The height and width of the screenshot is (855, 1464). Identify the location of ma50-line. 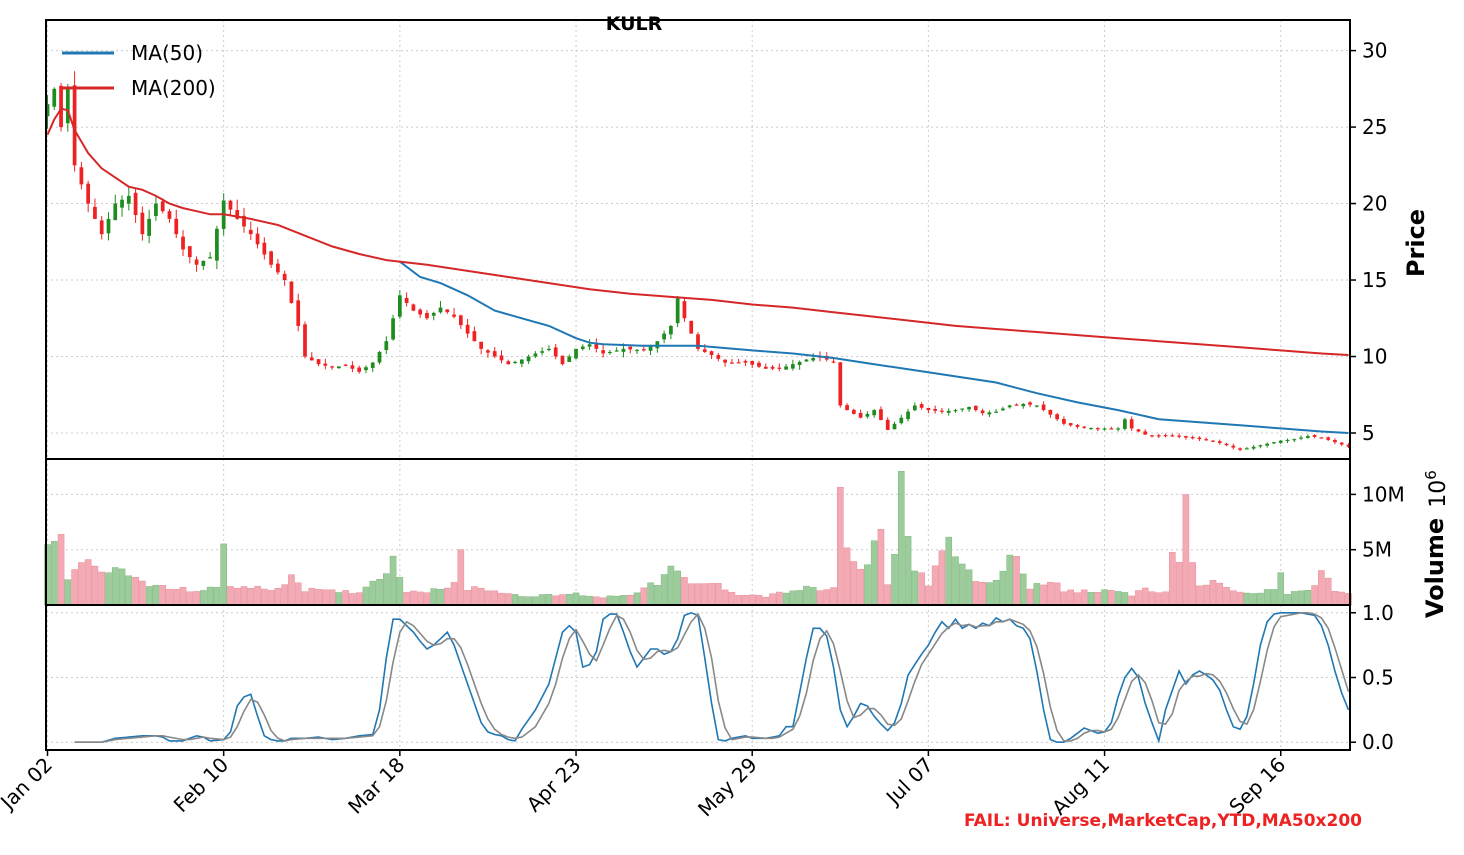
(874, 347).